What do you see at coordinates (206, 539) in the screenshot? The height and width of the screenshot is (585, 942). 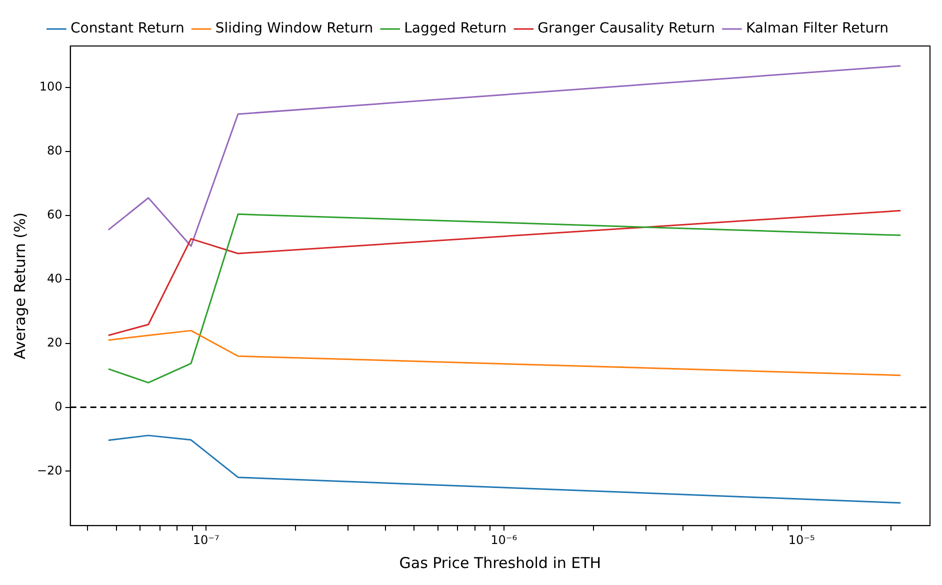 I see `x-tick-label: 10⁻⁷` at bounding box center [206, 539].